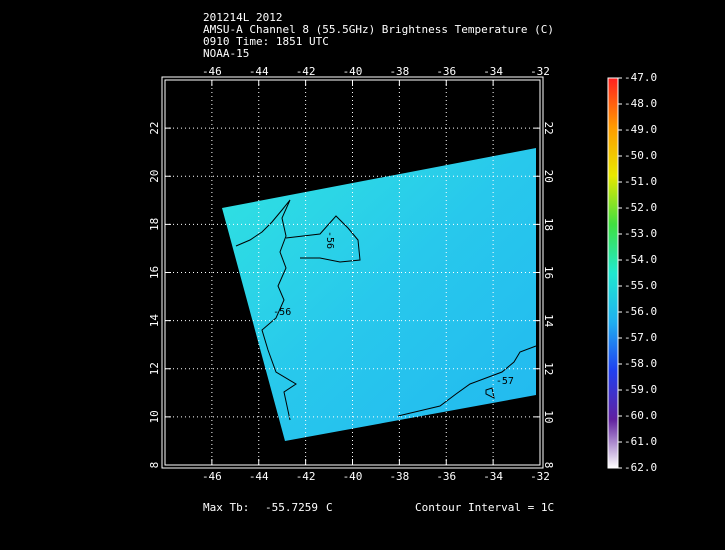  What do you see at coordinates (640, 103) in the screenshot?
I see `colorbar-label: -48.0` at bounding box center [640, 103].